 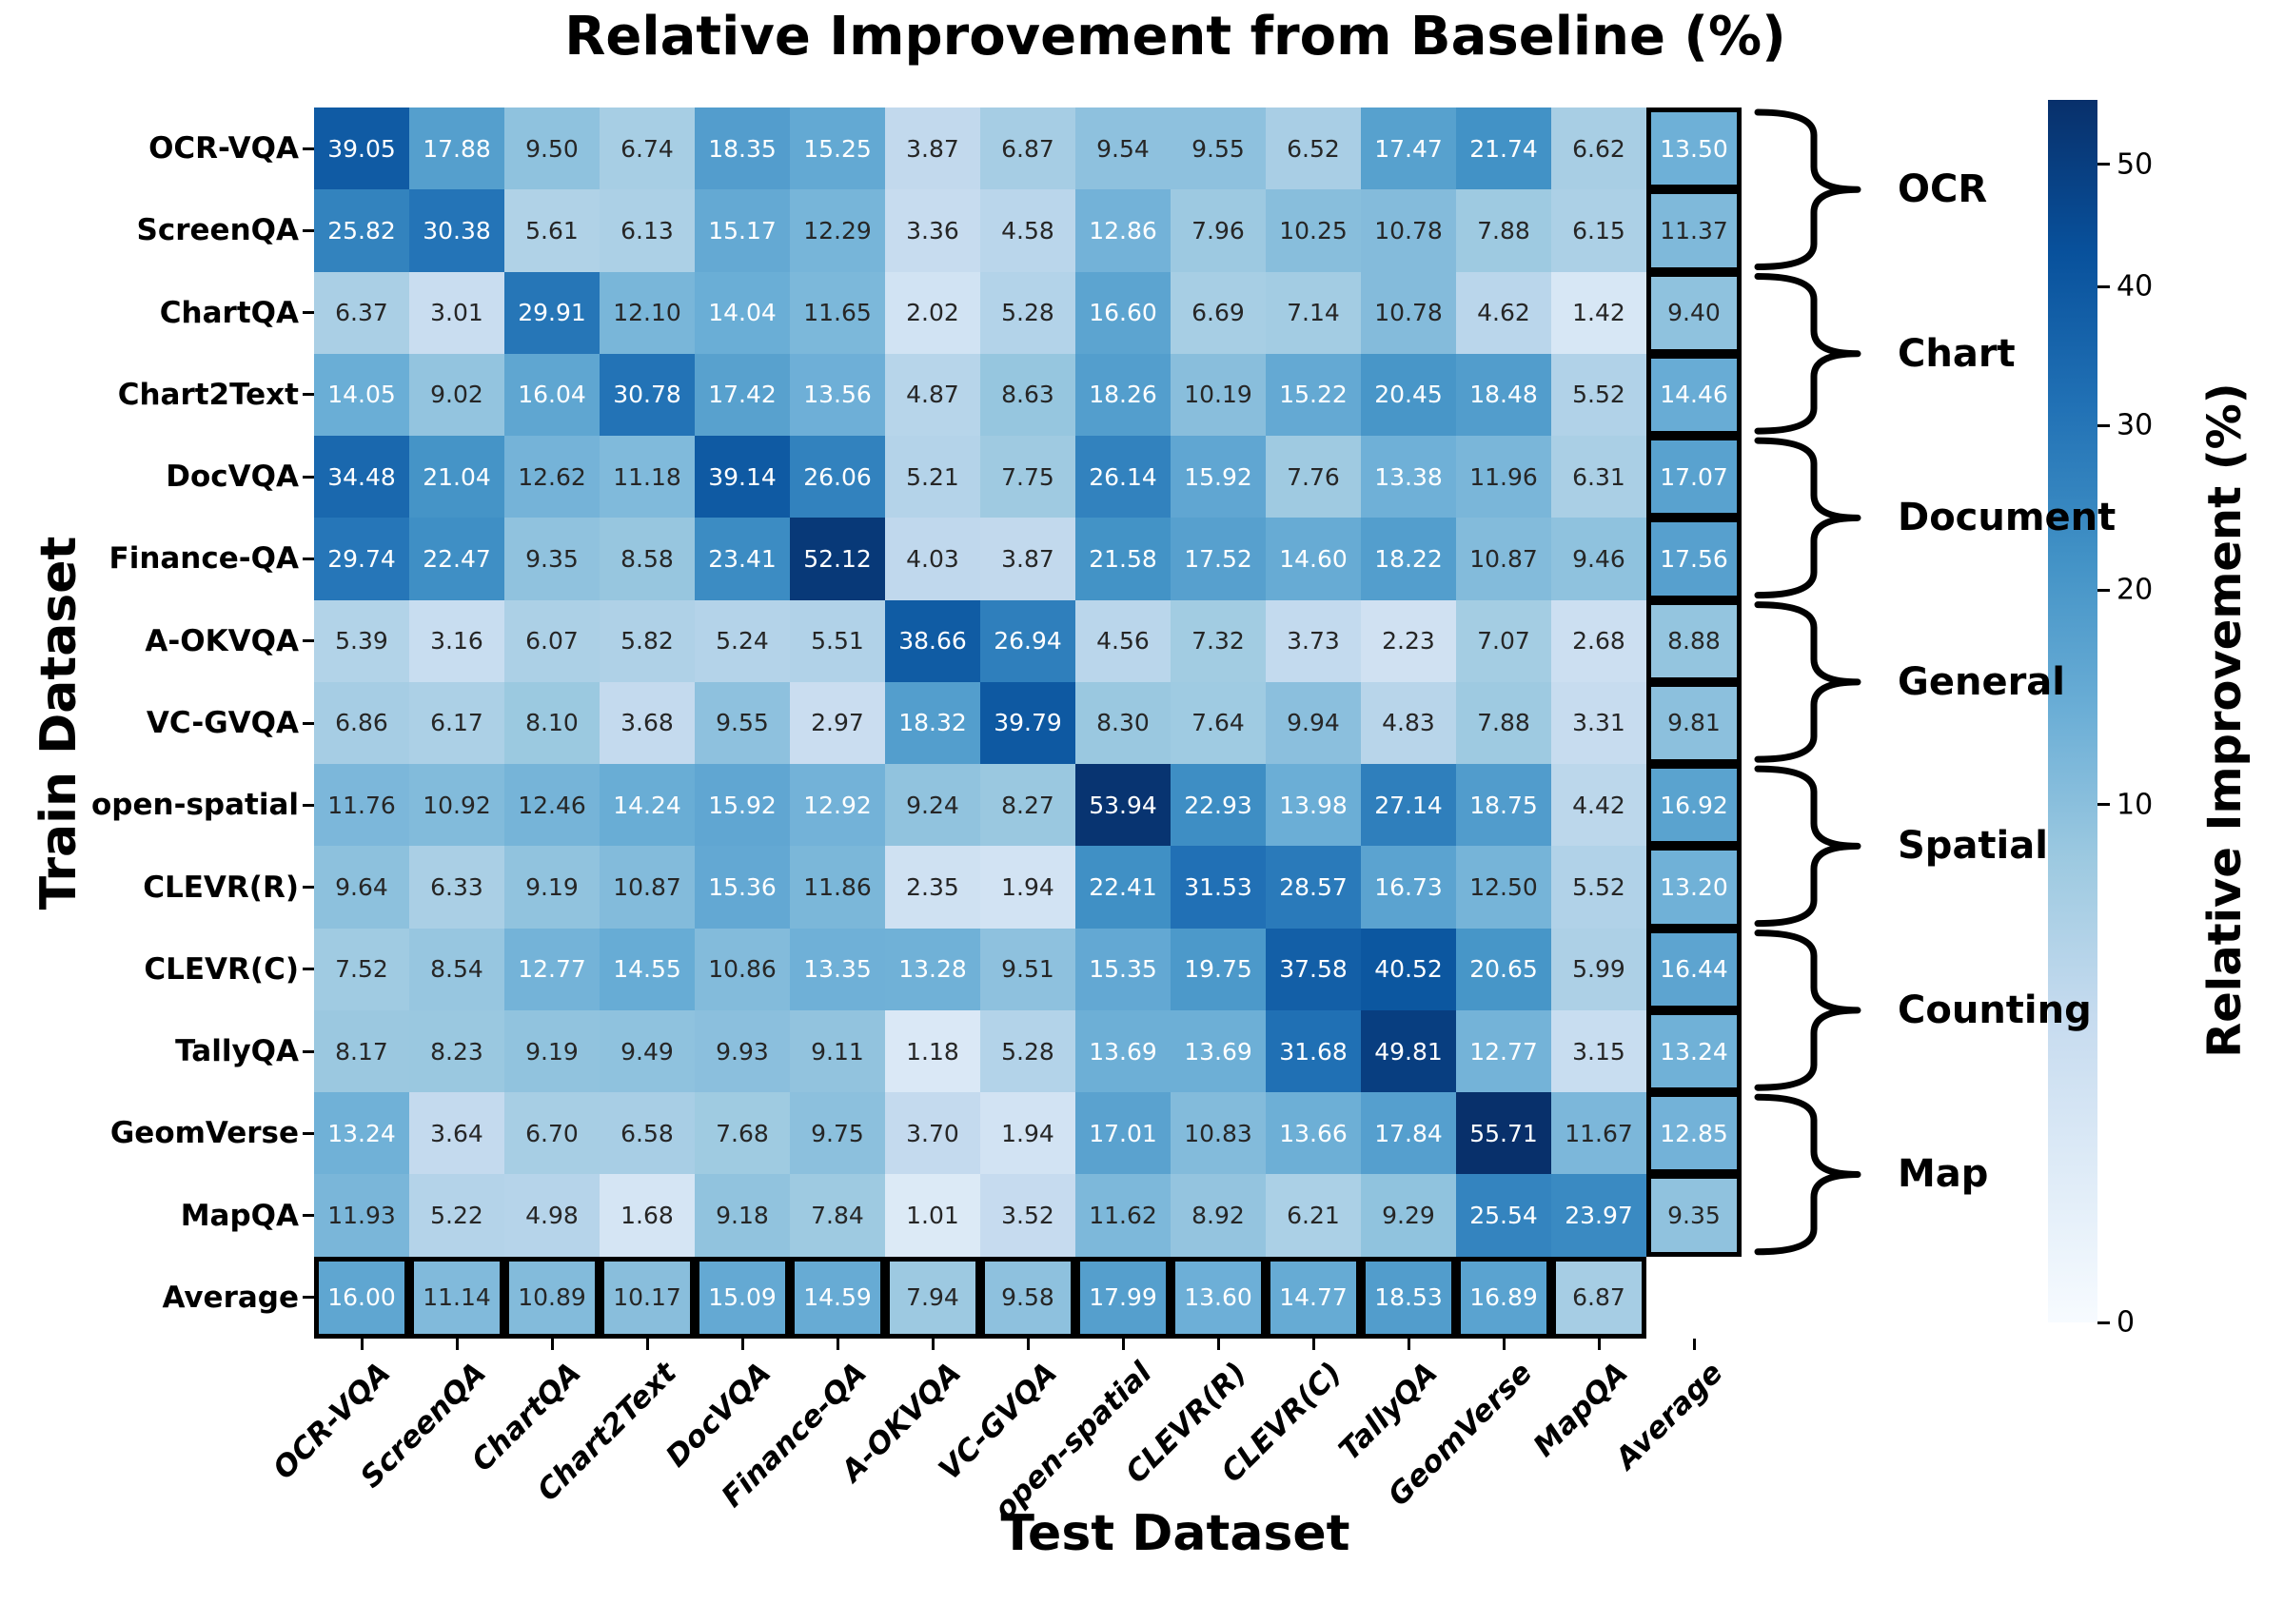 What do you see at coordinates (361, 723) in the screenshot?
I see `heatmap-cell-VC-GVQA-OCR-VQA: 6.86` at bounding box center [361, 723].